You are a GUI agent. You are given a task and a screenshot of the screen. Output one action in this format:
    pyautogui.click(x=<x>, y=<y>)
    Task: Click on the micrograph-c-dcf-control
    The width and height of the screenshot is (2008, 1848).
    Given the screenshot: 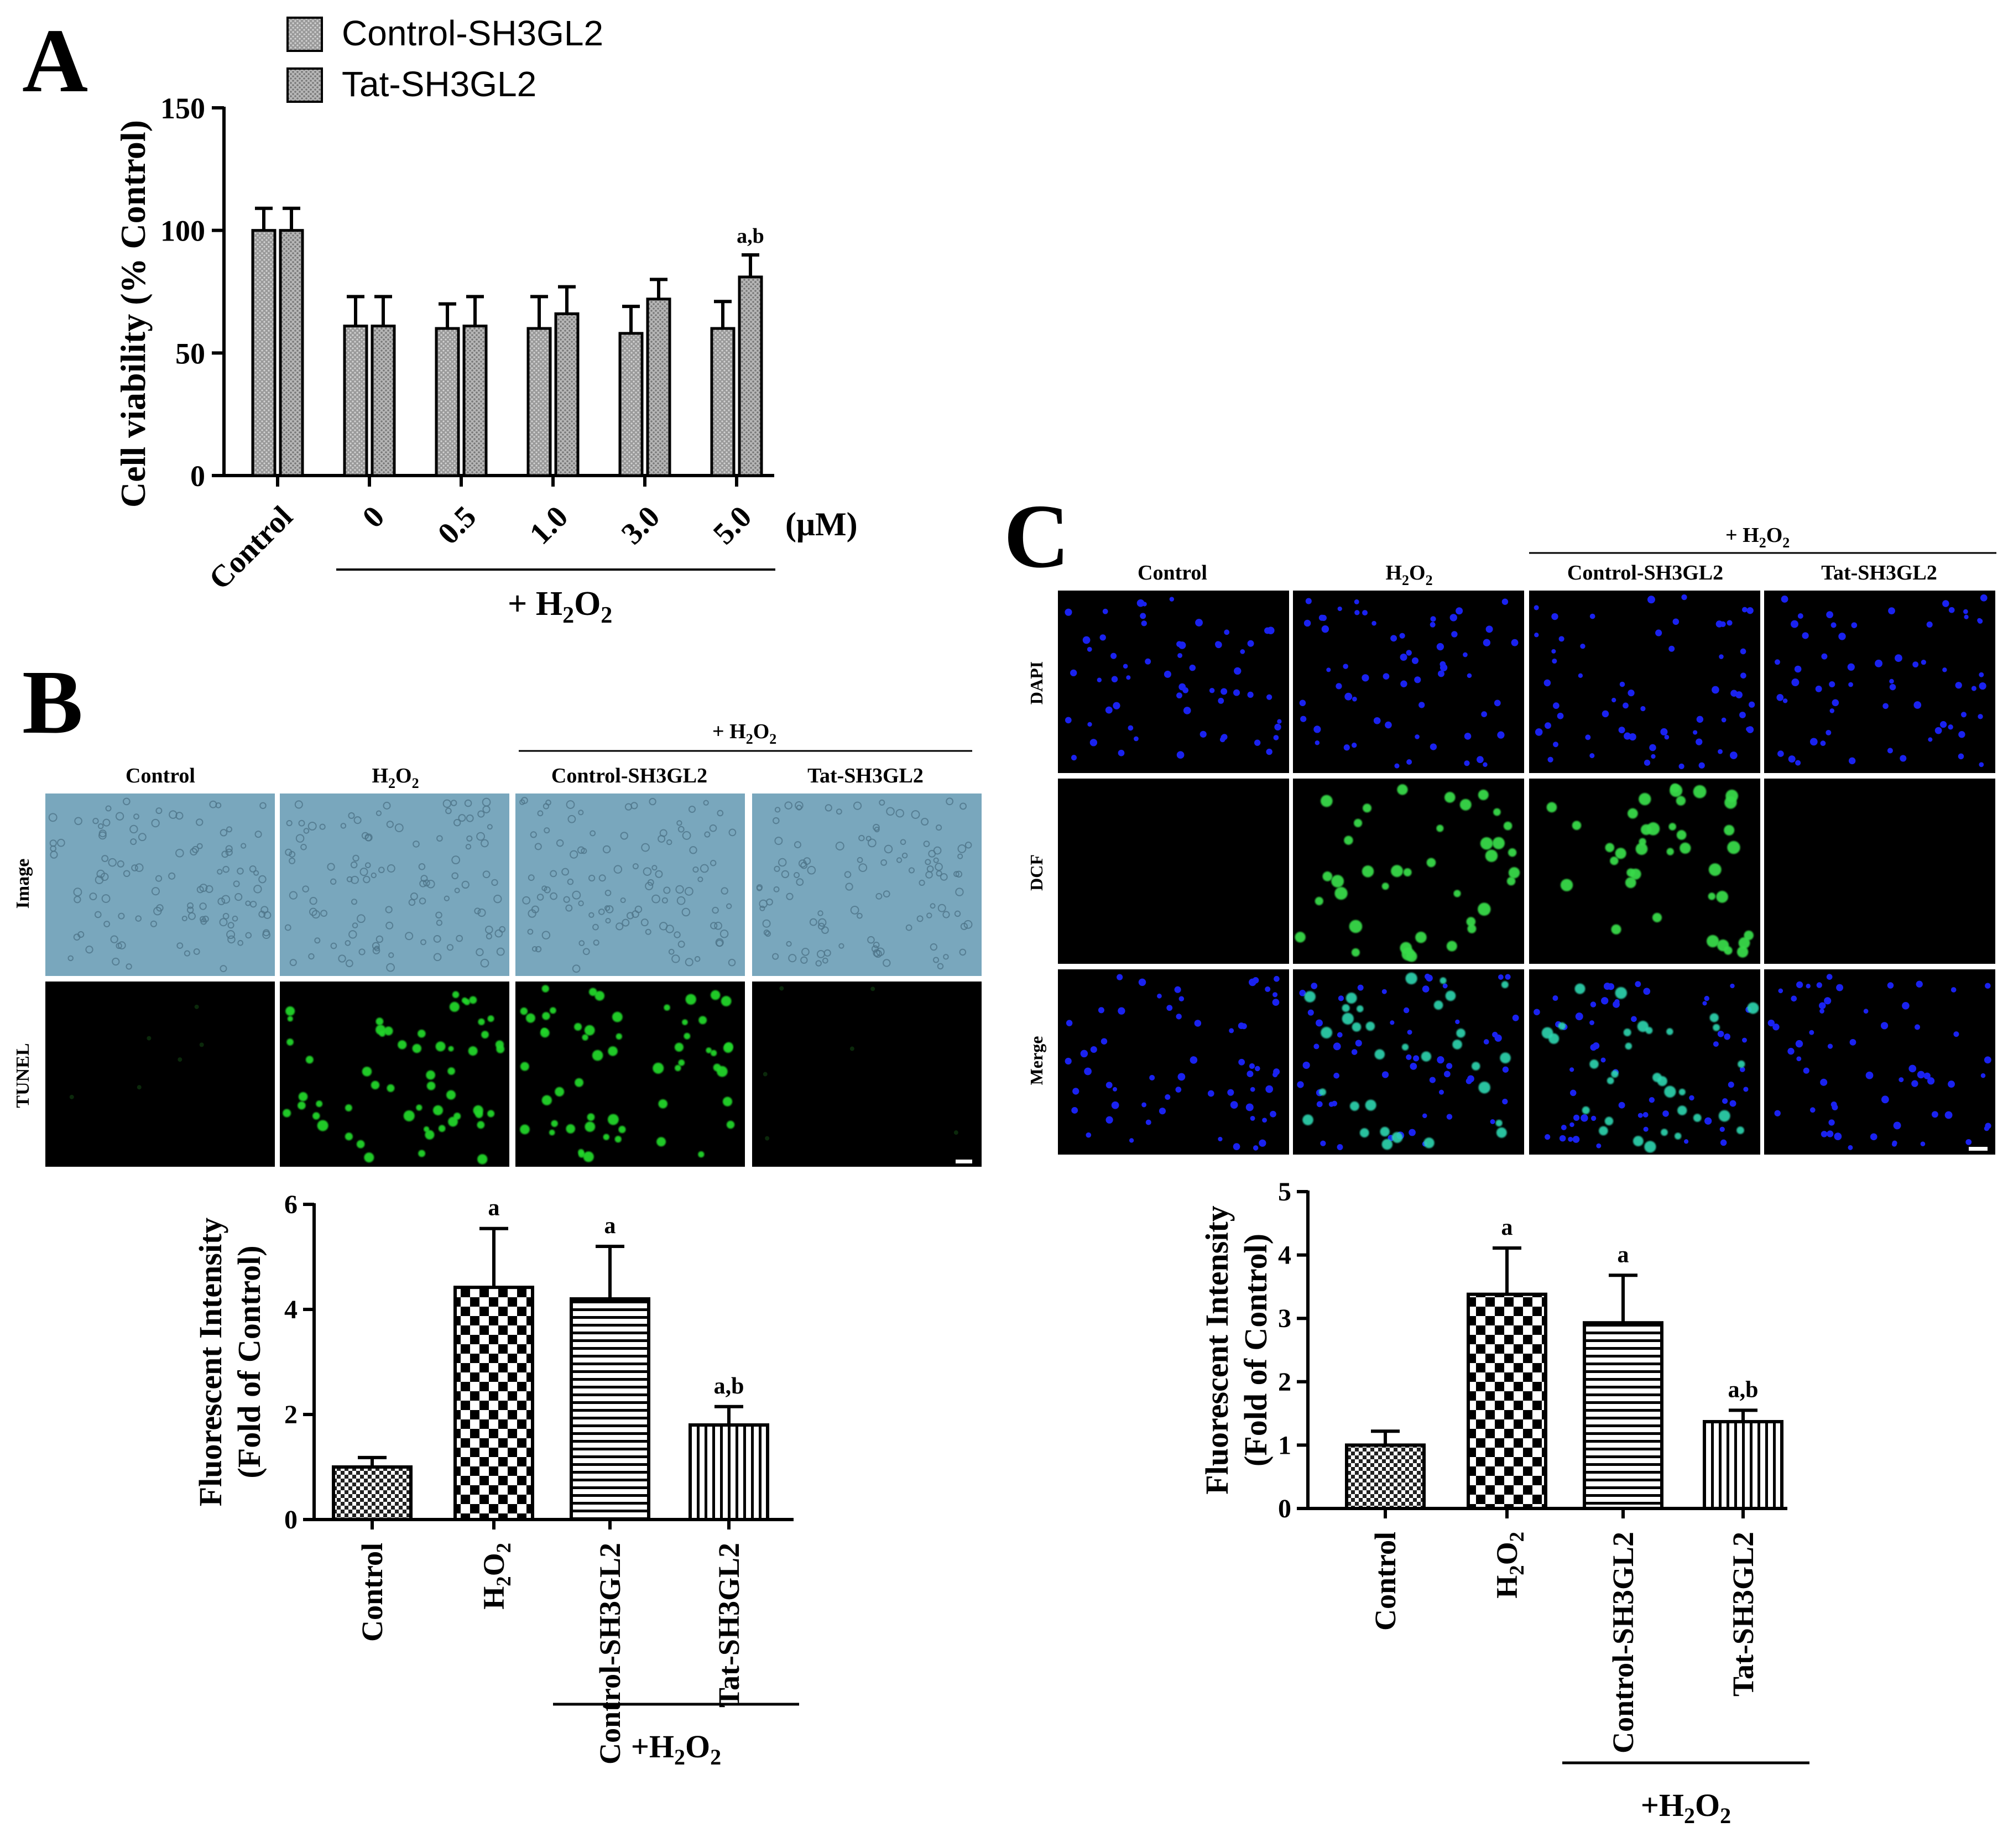 What is the action you would take?
    pyautogui.click(x=1173, y=871)
    